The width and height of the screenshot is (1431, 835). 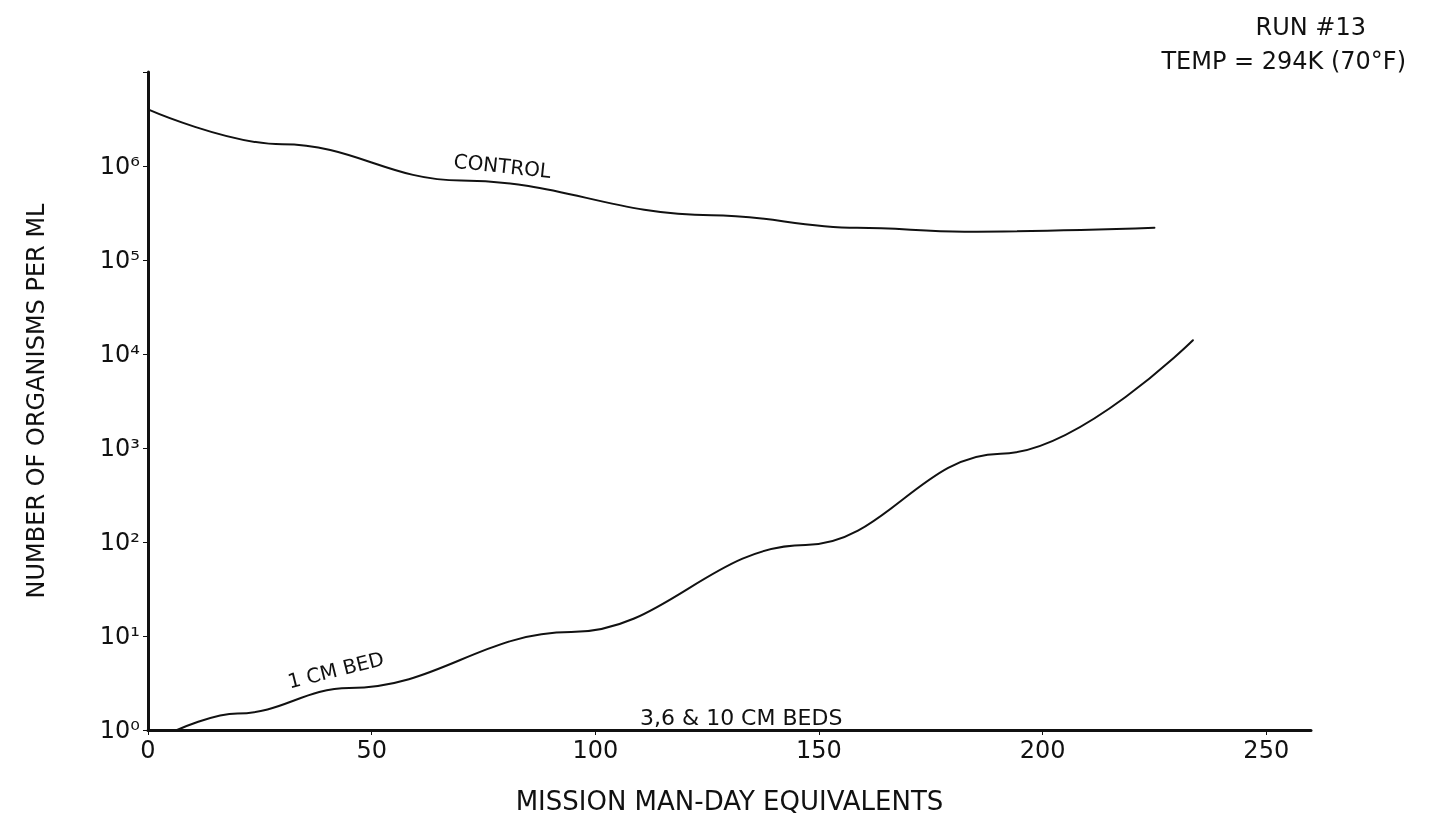 I want to click on x-tick-label: 200, so click(x=1042, y=750).